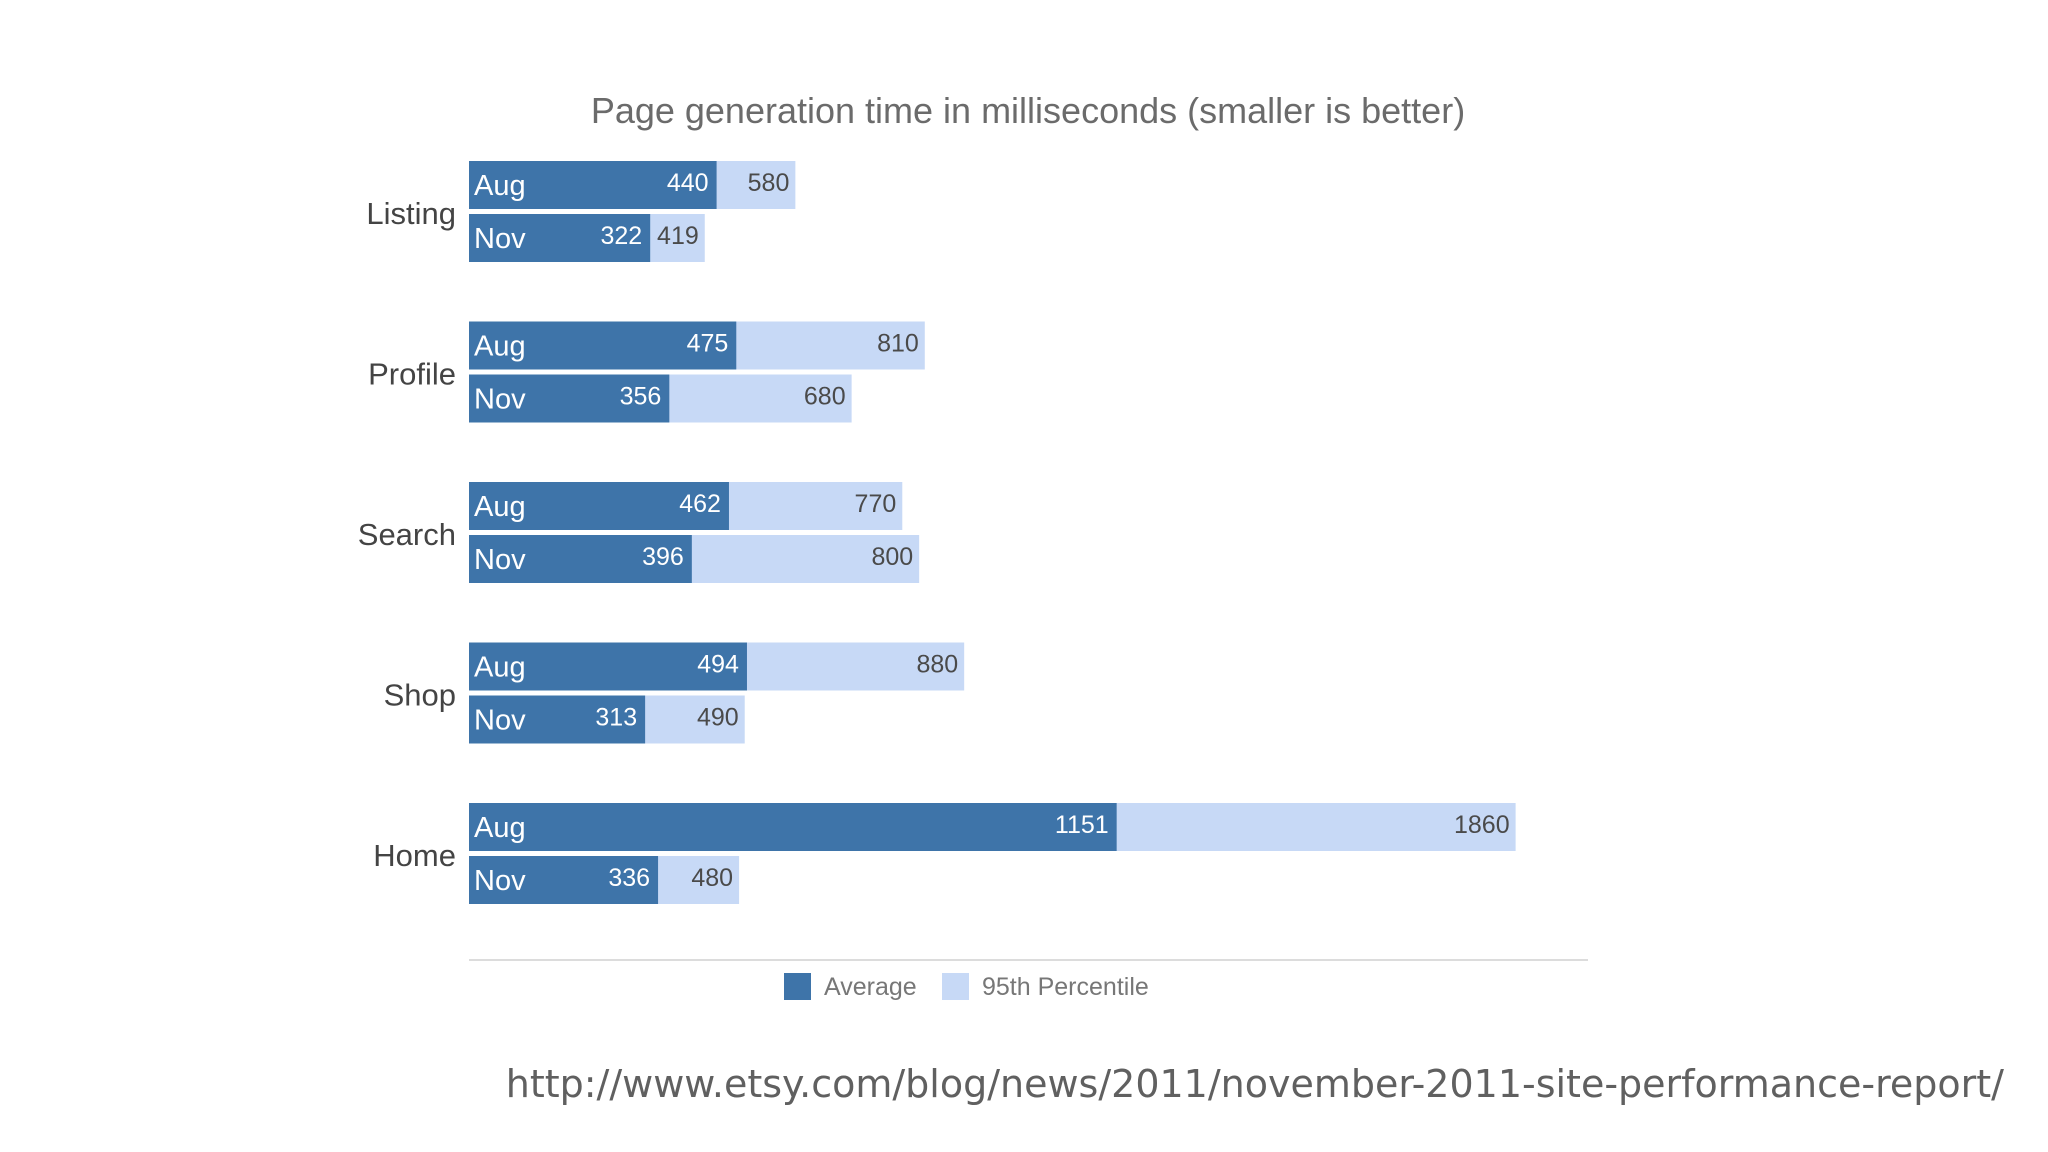  Describe the element at coordinates (500, 828) in the screenshot. I see `period-label-home-aug: Aug` at that location.